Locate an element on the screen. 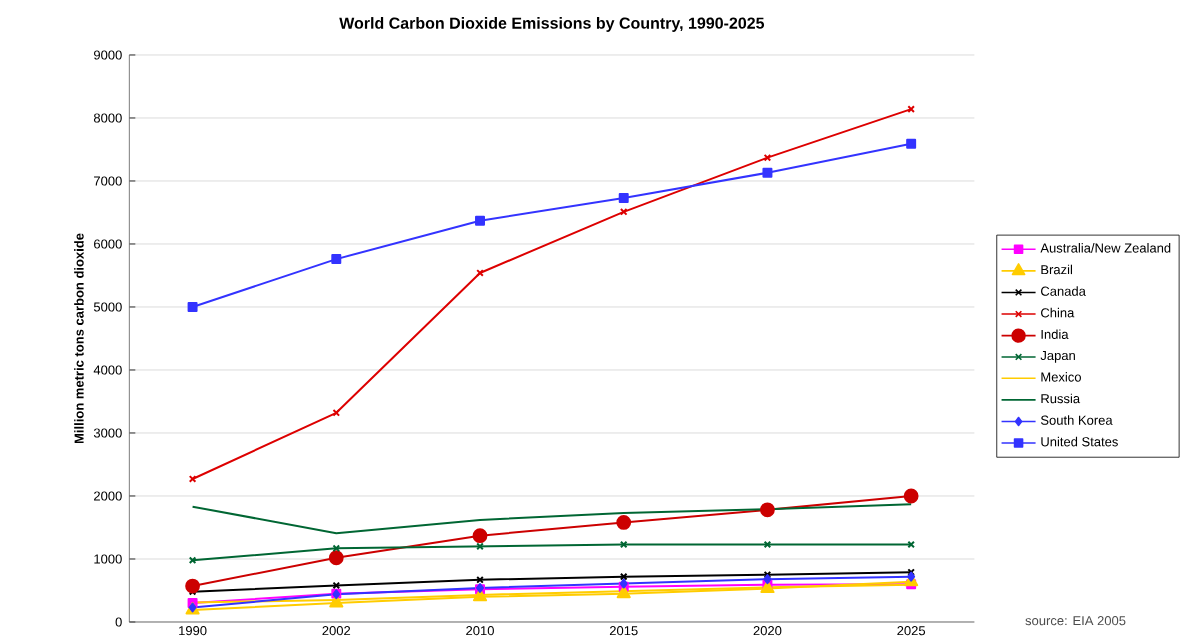 The image size is (1188, 639). x-tick-label: 2002 is located at coordinates (336, 631).